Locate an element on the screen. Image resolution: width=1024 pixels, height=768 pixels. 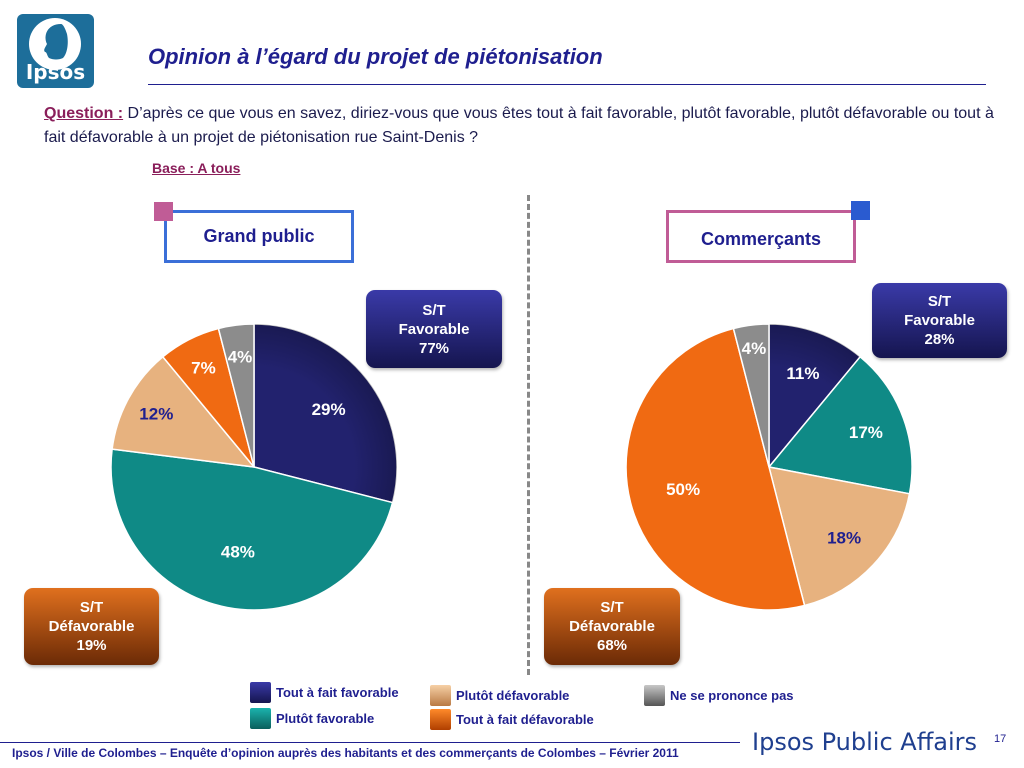
legend-item: Tout à fait défavorable is located at coordinates (512, 719).